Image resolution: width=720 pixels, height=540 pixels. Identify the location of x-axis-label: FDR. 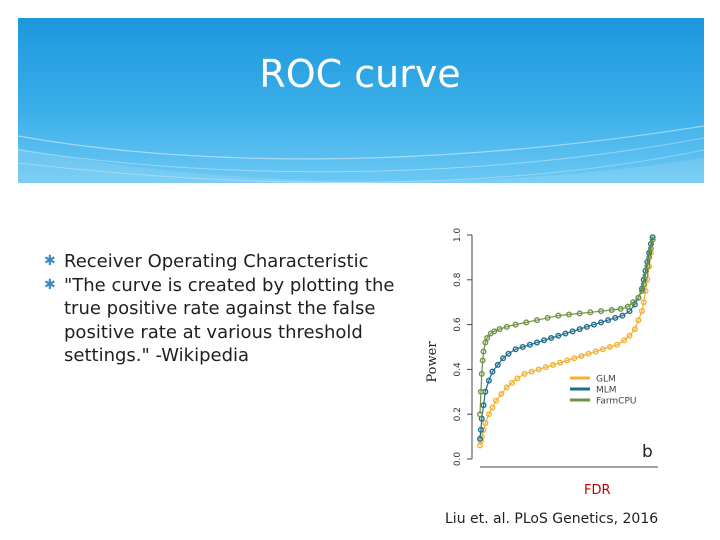
(597, 490).